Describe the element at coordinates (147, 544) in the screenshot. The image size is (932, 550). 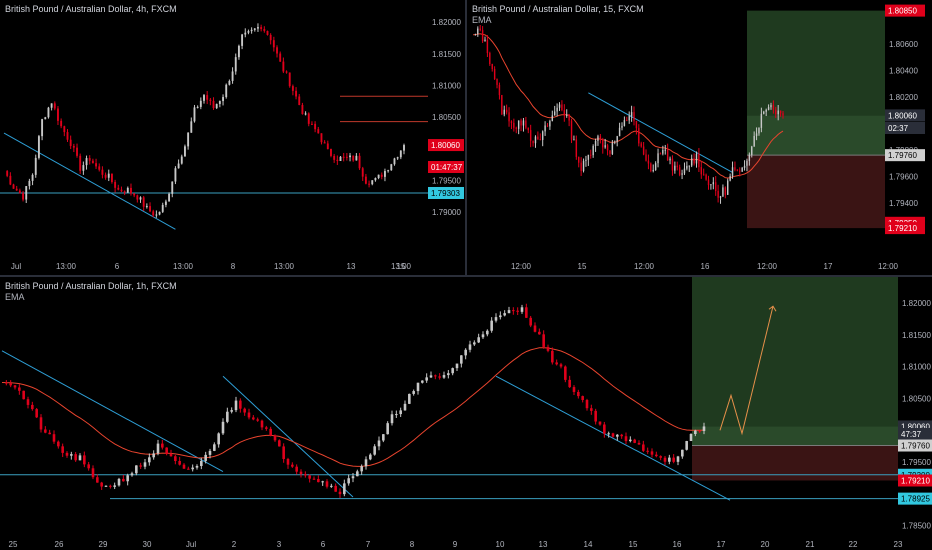
I see `x-tick-label: 30` at that location.